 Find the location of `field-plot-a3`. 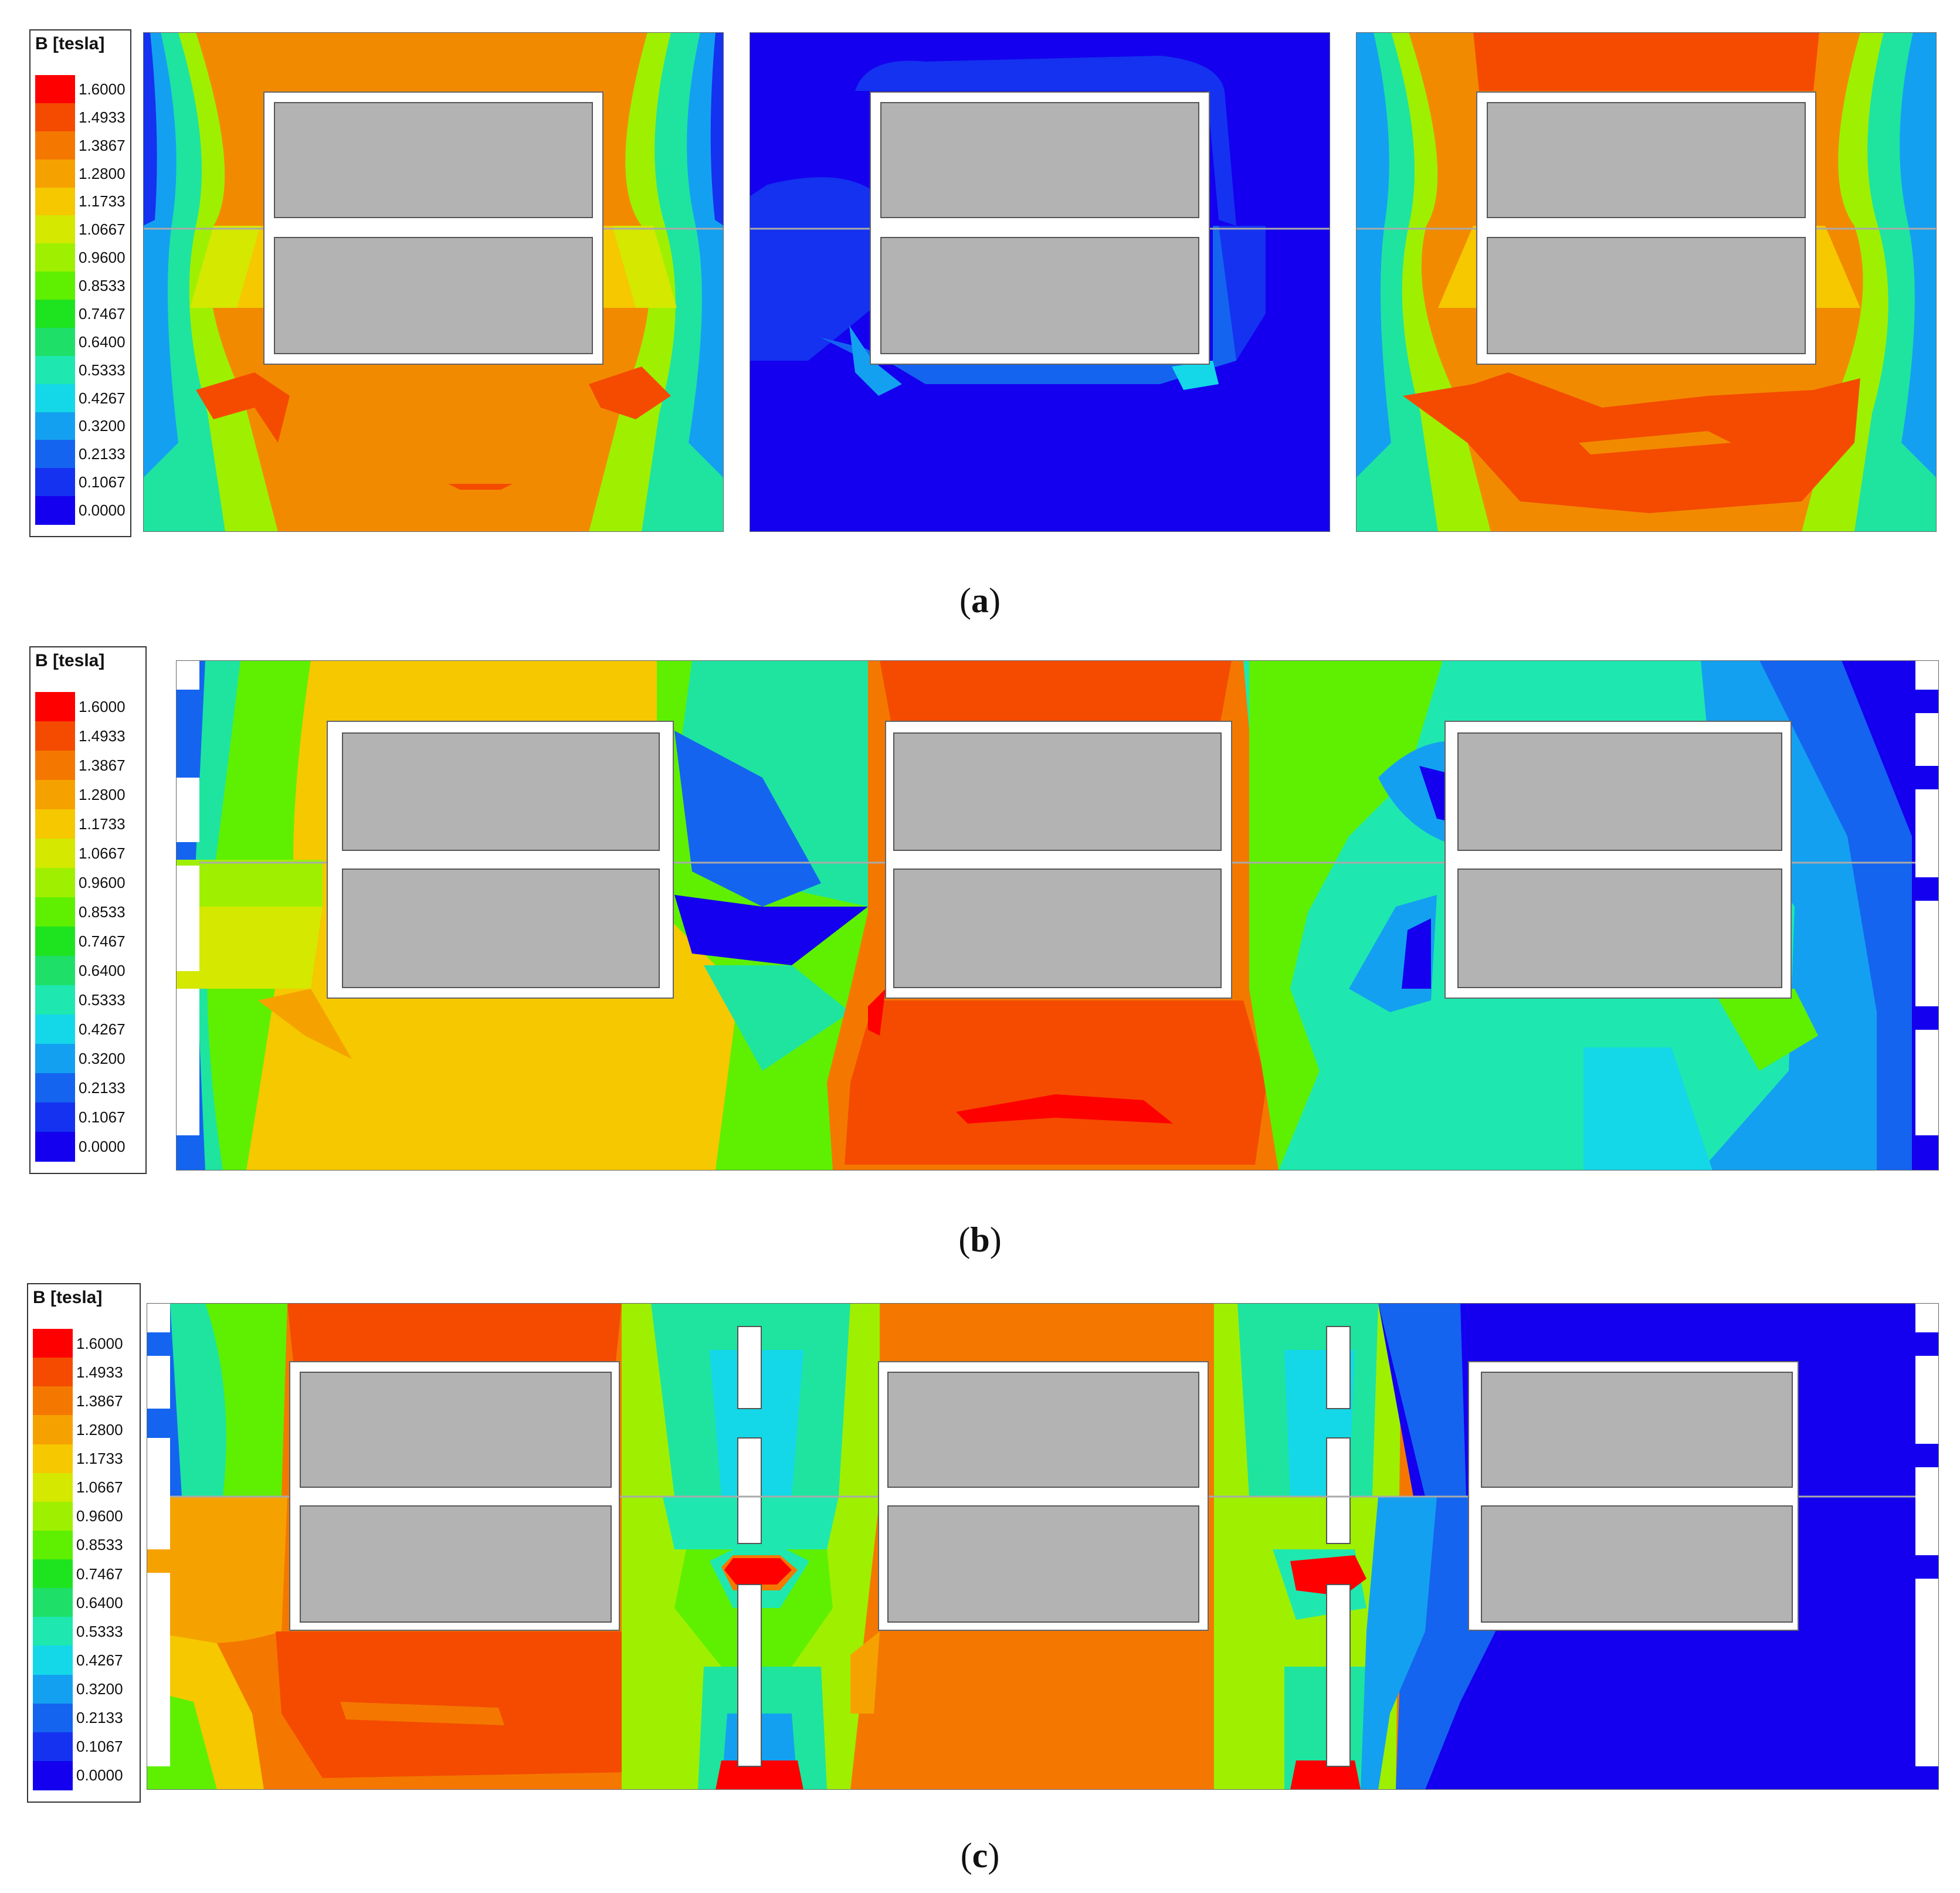

field-plot-a3 is located at coordinates (1646, 282).